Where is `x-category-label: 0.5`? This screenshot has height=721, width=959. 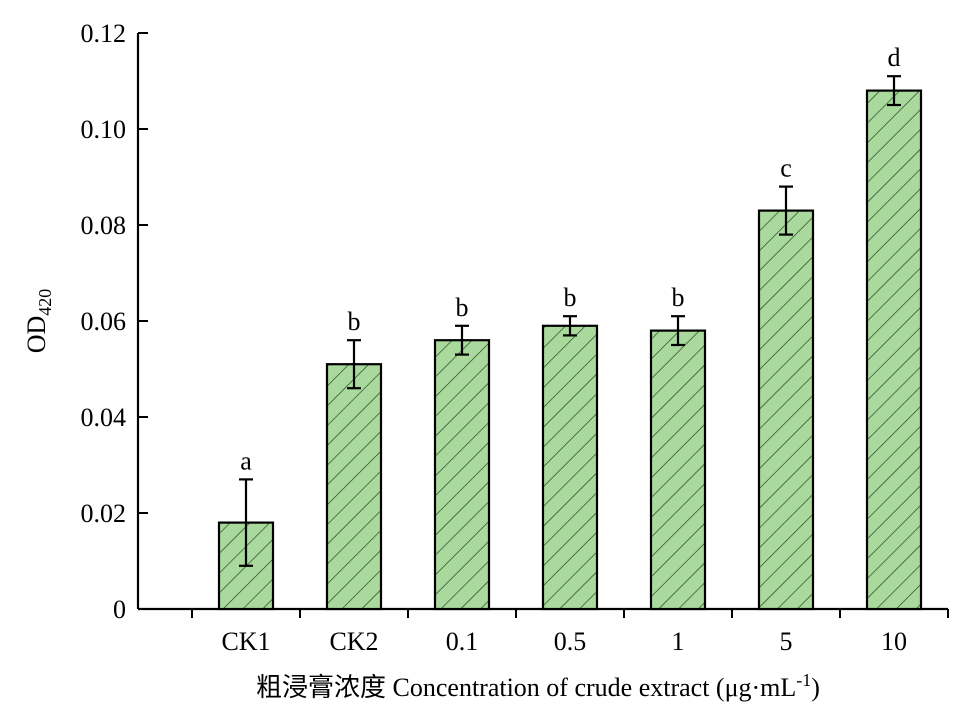
x-category-label: 0.5 is located at coordinates (570, 641).